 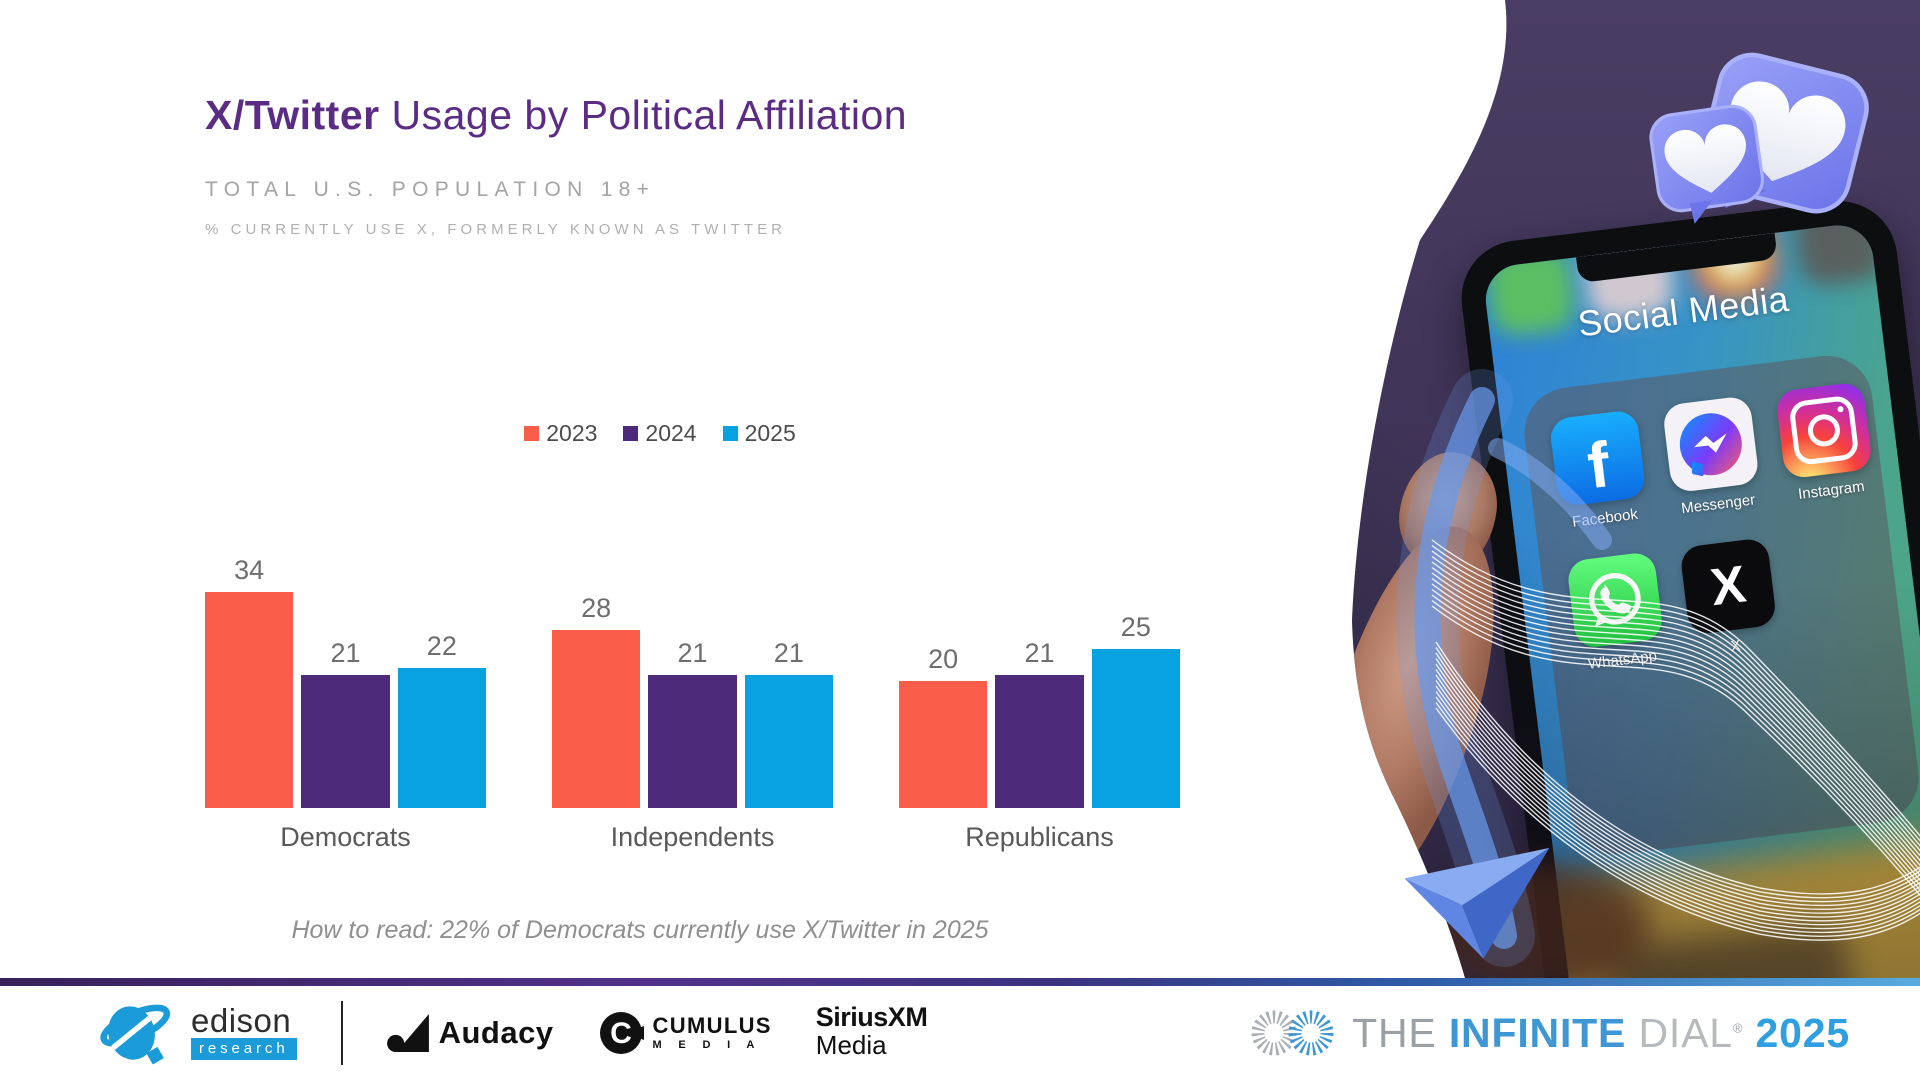 I want to click on facebook-app: f Facebook, so click(x=1599, y=470).